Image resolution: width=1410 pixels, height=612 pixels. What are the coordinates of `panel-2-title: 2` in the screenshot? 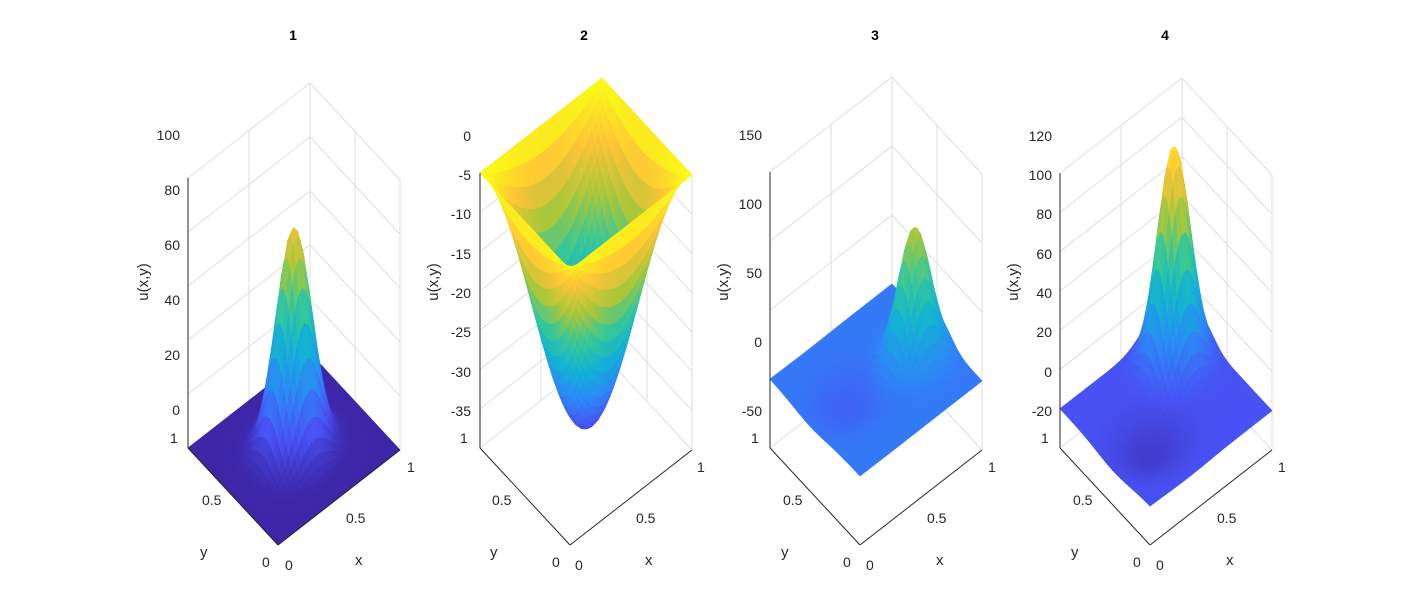 It's located at (584, 35).